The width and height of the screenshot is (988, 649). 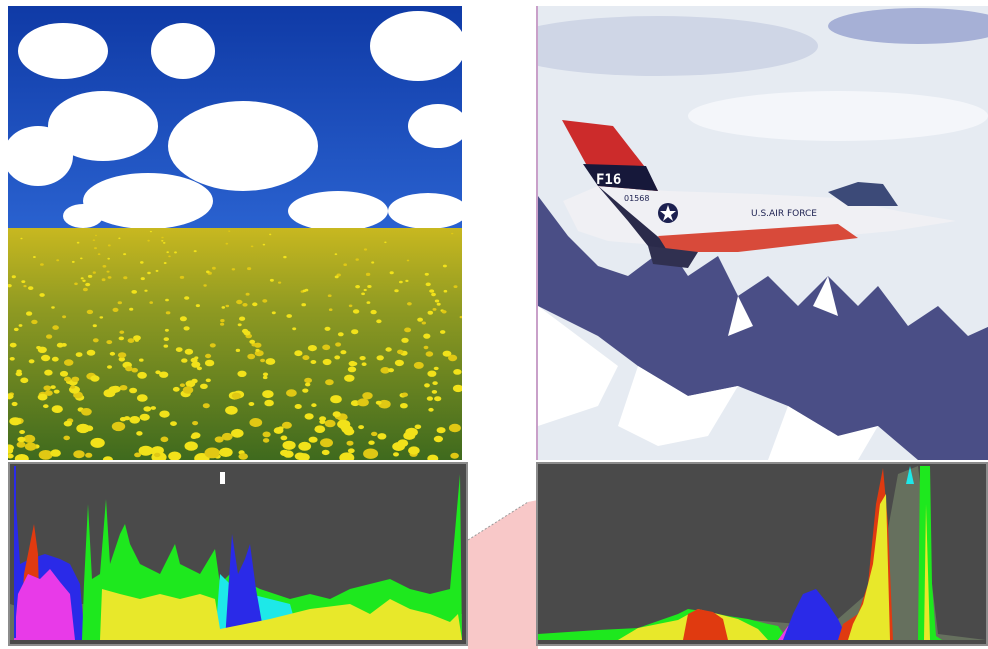 What do you see at coordinates (762, 553) in the screenshot?
I see `right-histogram-icon` at bounding box center [762, 553].